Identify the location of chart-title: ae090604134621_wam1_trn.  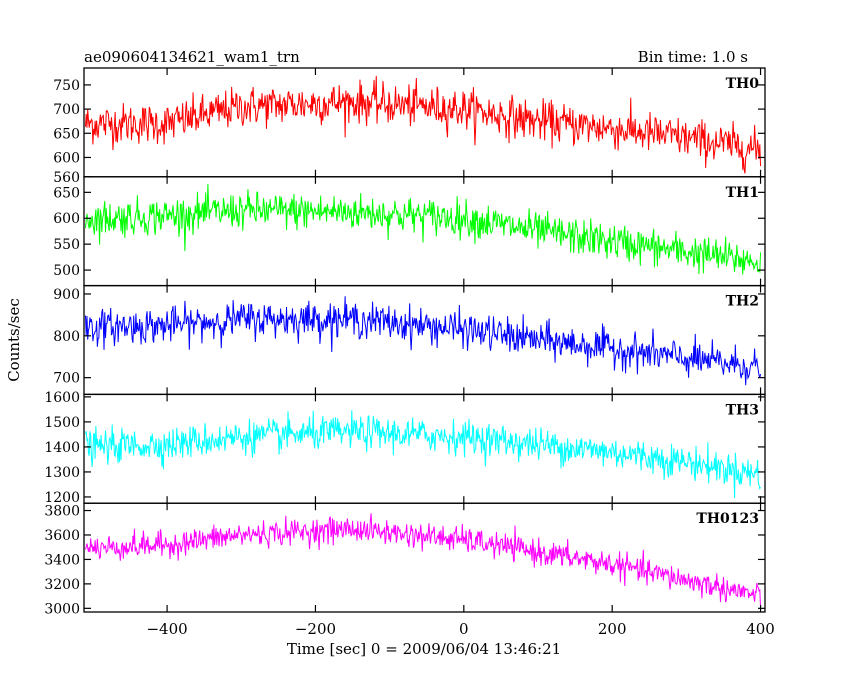
(192, 57).